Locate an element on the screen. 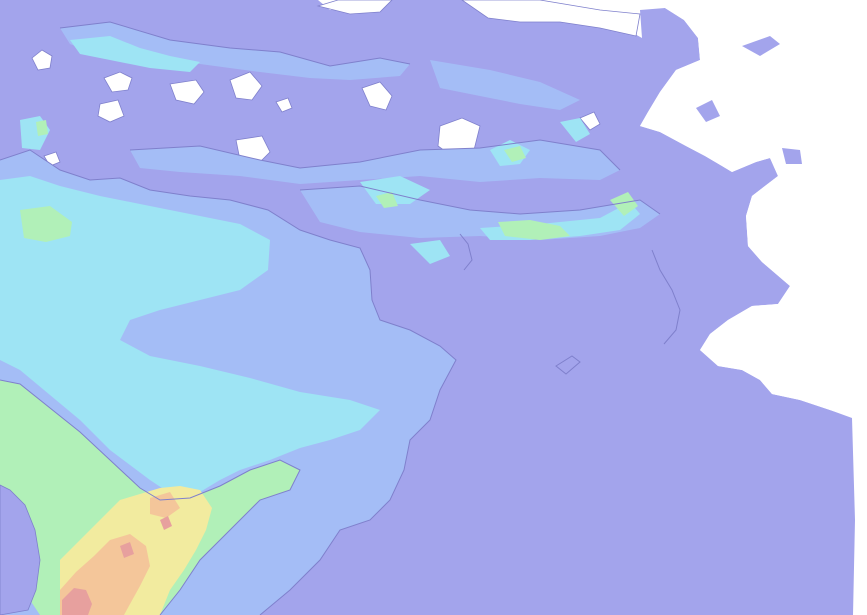  contour-low-pocket is located at coordinates (20, 549).